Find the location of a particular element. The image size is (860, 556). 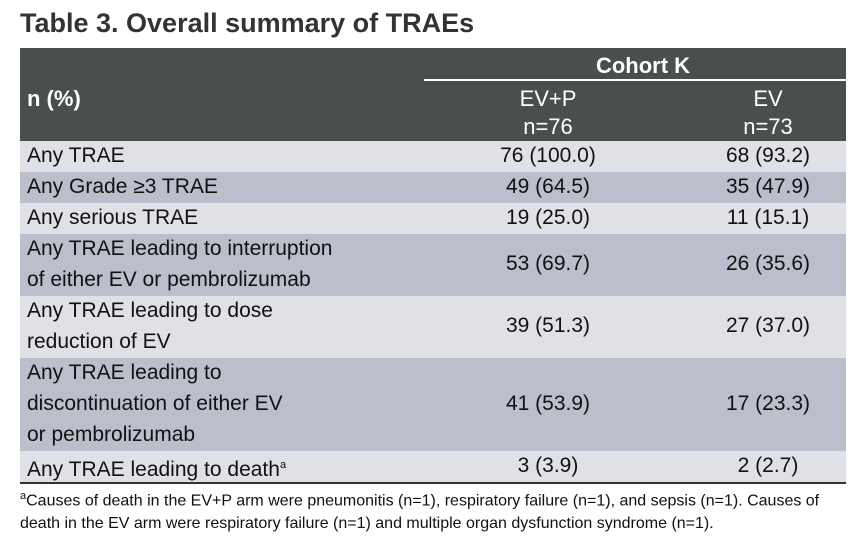

row-label-line: Any TRAE is located at coordinates (76, 155).